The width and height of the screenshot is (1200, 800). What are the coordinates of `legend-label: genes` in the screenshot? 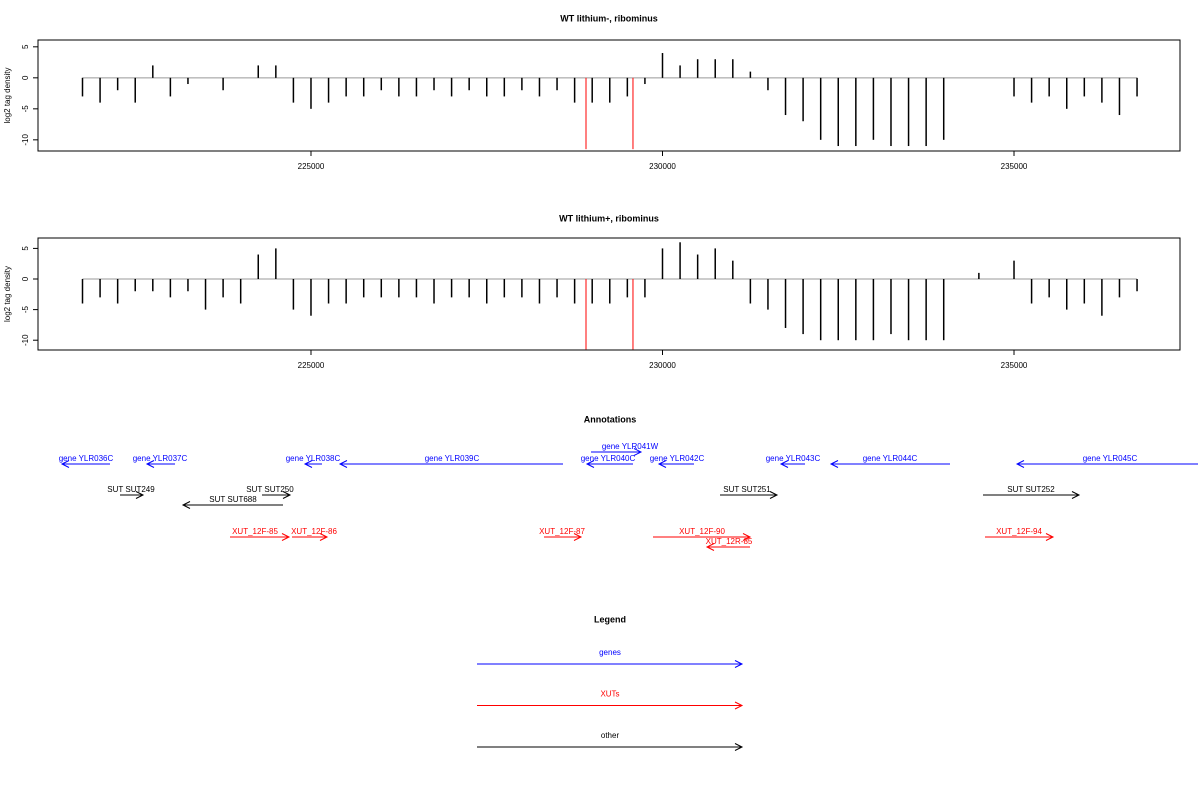 It's located at (610, 652).